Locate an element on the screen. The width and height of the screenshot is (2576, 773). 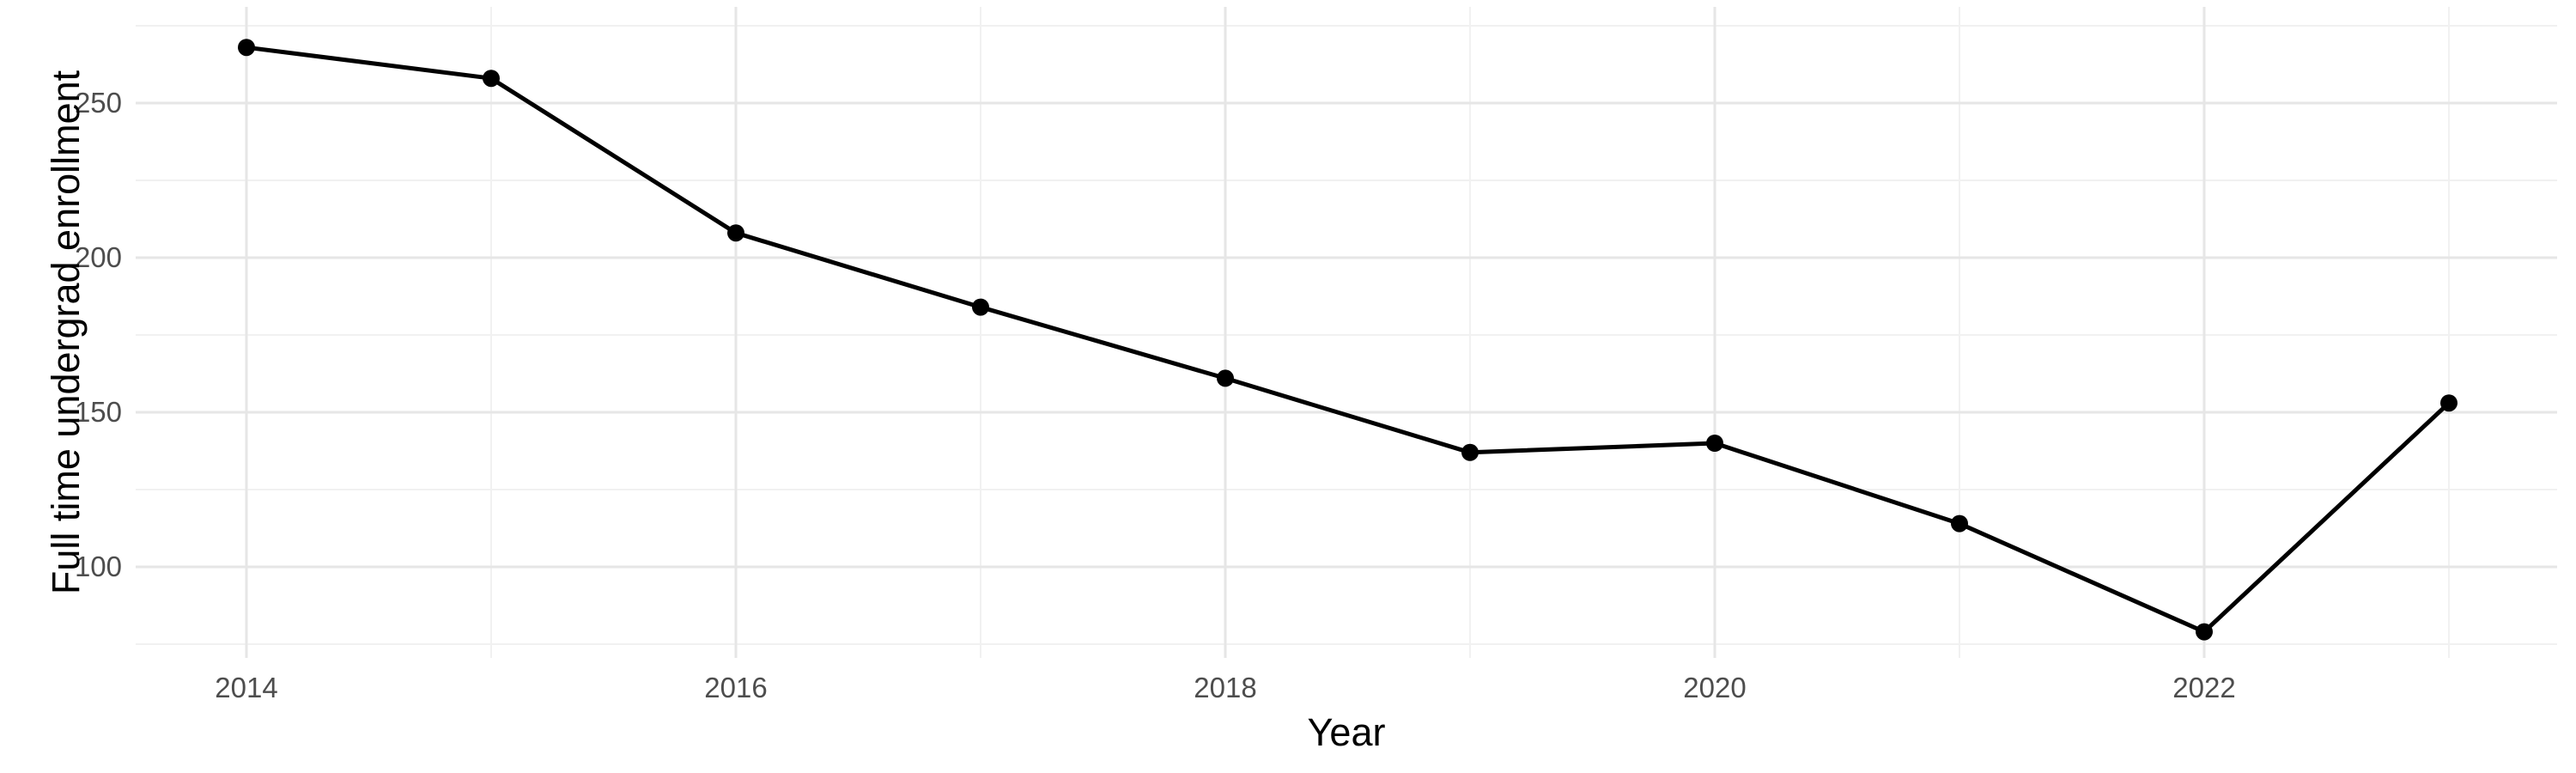
x-tick-label: 2016 is located at coordinates (735, 687).